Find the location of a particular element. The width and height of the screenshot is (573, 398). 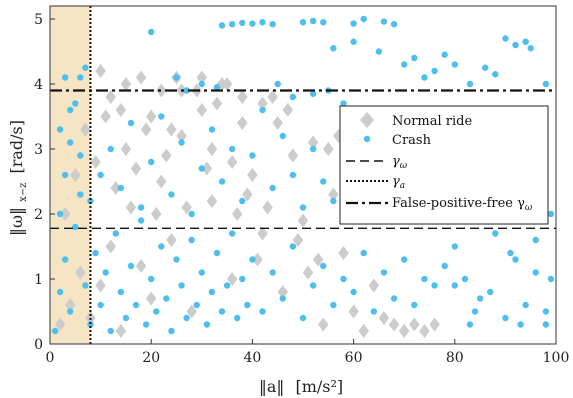

y-axis-label-main: ‖ω‖ is located at coordinates (16, 221).